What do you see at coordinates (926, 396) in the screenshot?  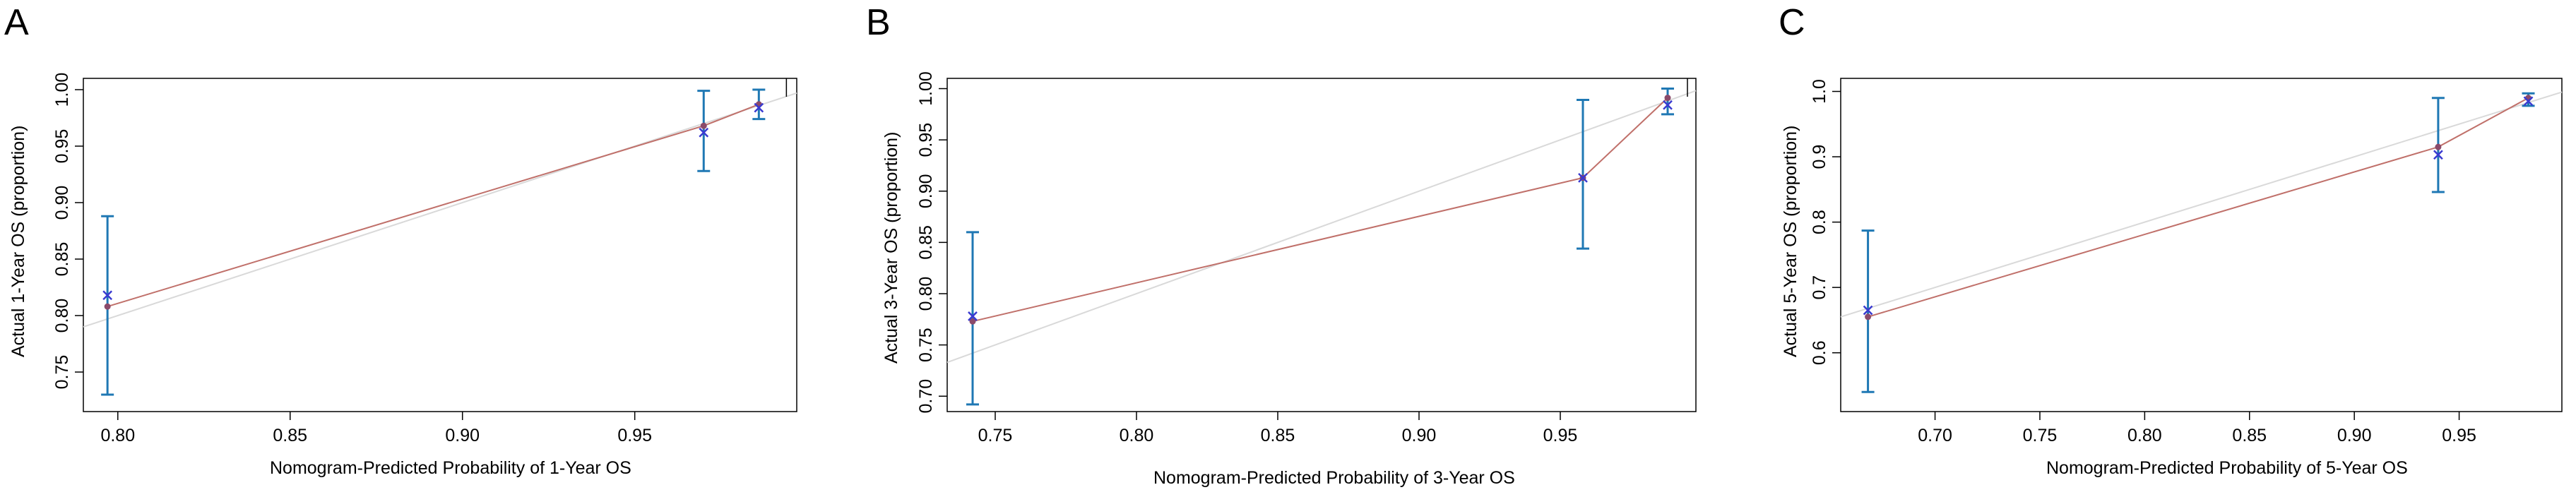 I see `y-tick-label: 0.70` at bounding box center [926, 396].